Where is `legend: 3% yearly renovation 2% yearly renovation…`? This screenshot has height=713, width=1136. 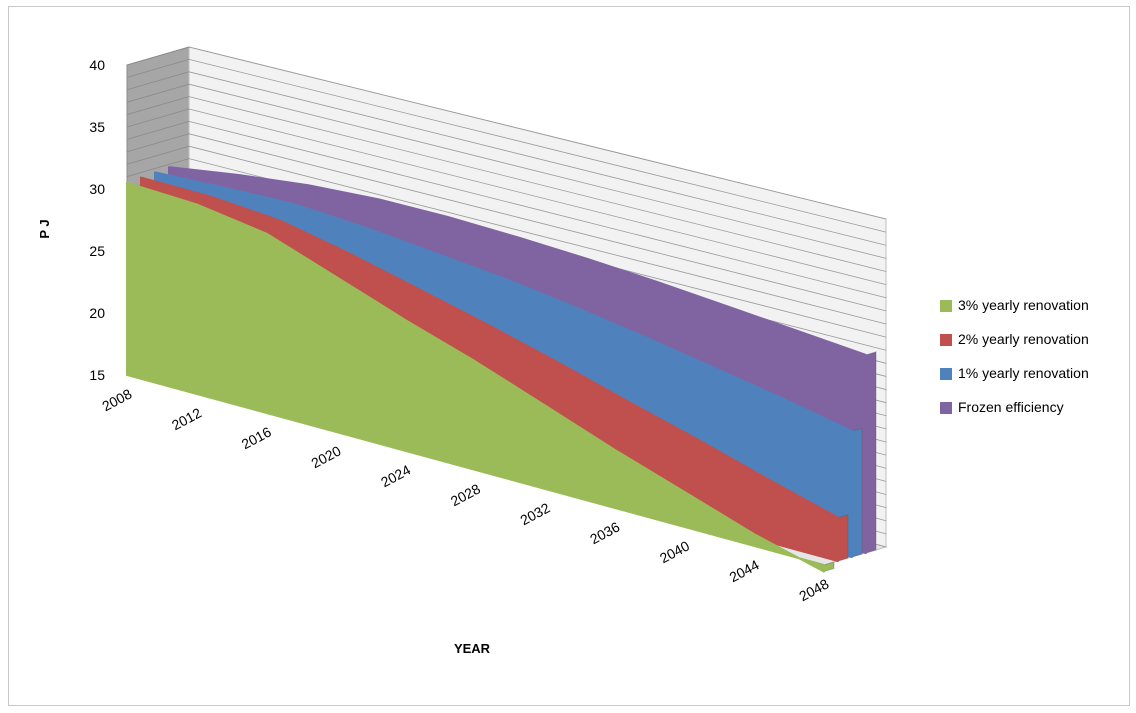
legend: 3% yearly renovation 2% yearly renovation… is located at coordinates (1014, 356).